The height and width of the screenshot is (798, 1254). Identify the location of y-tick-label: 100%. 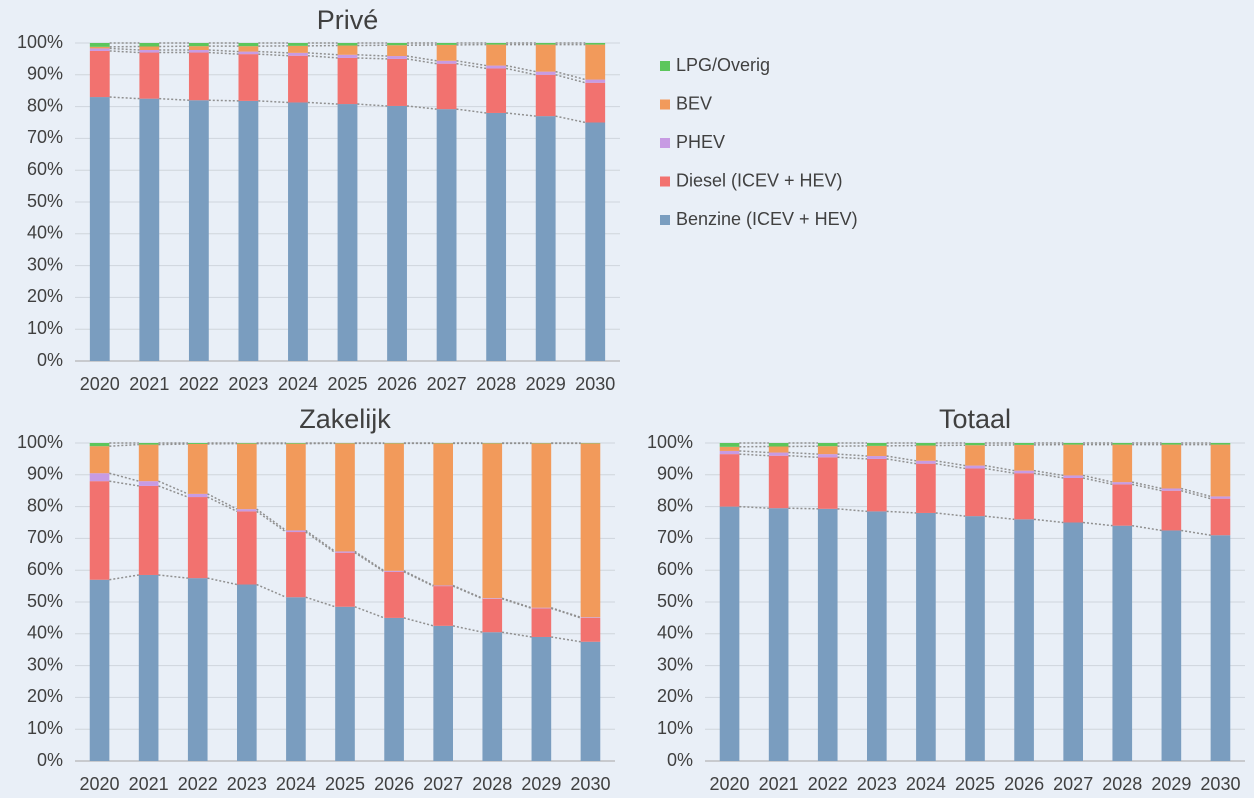
(40, 442).